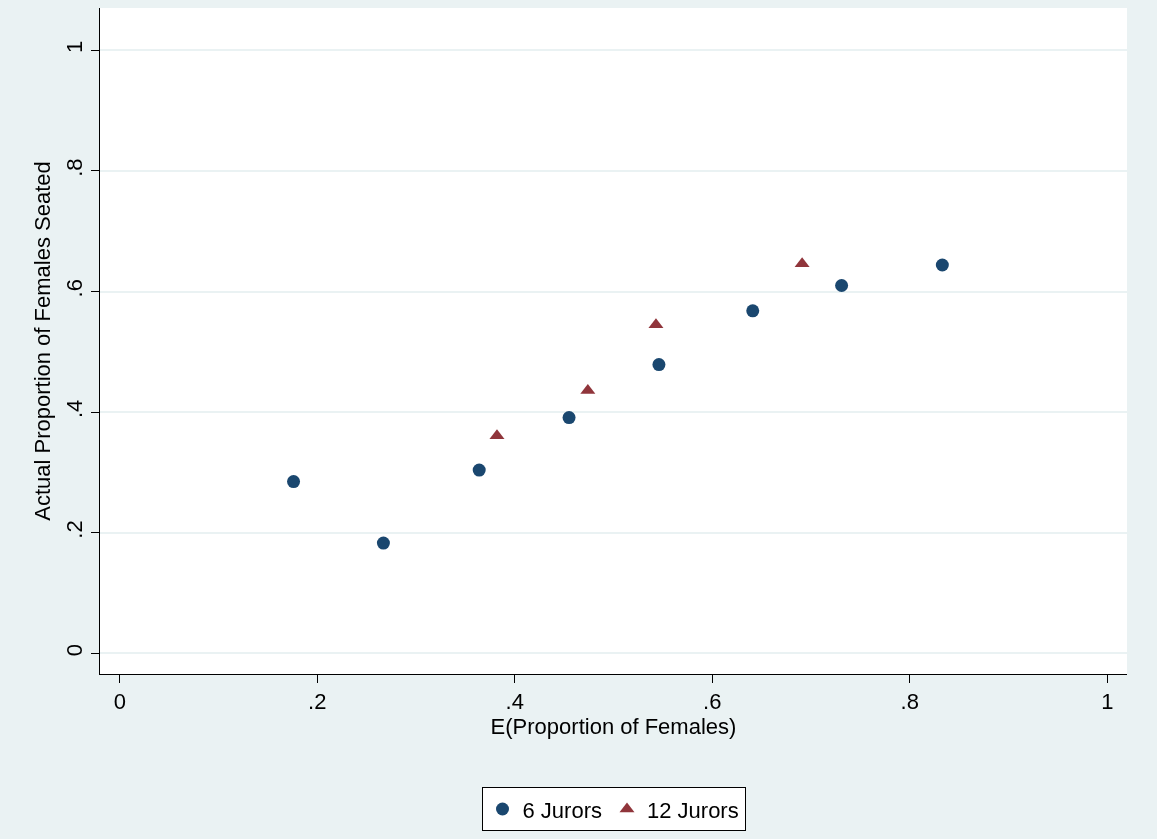 The width and height of the screenshot is (1157, 839). What do you see at coordinates (119, 702) in the screenshot?
I see `x-tick-label: 0` at bounding box center [119, 702].